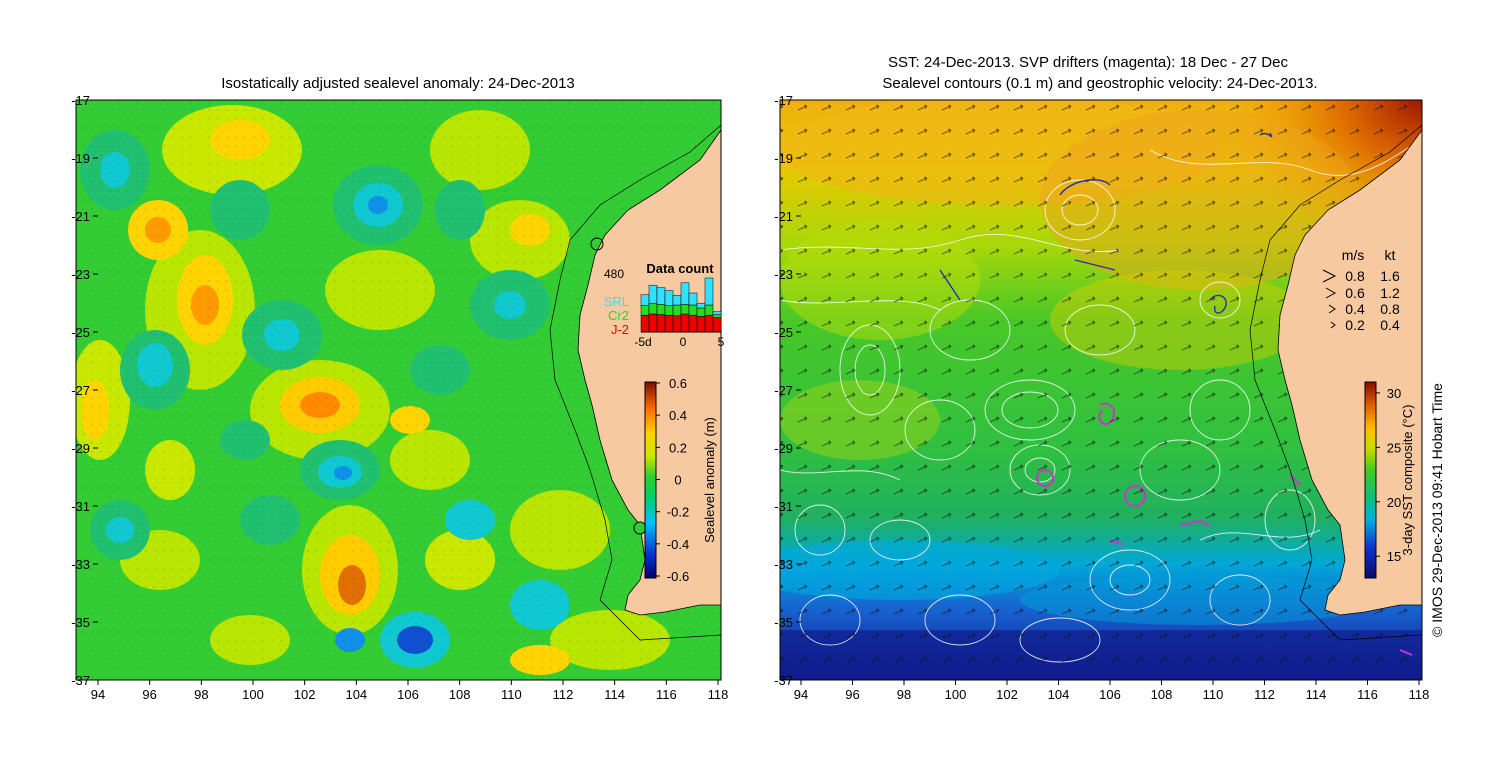 The height and width of the screenshot is (780, 1500). Describe the element at coordinates (1394, 556) in the screenshot. I see `colorbar-tick-label: 15` at that location.